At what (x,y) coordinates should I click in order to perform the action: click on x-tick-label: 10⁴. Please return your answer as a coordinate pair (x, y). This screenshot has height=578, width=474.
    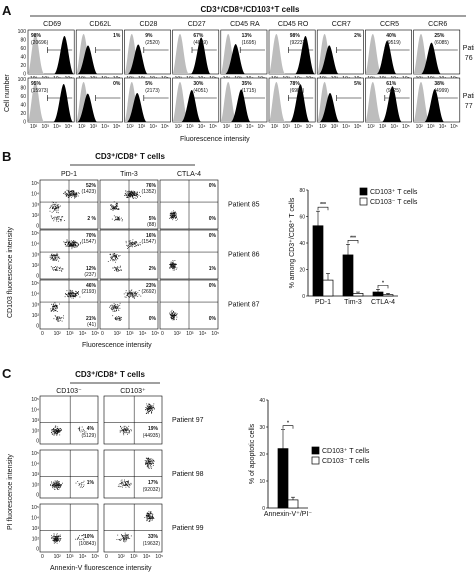
    Looking at the image, I should click on (202, 127).